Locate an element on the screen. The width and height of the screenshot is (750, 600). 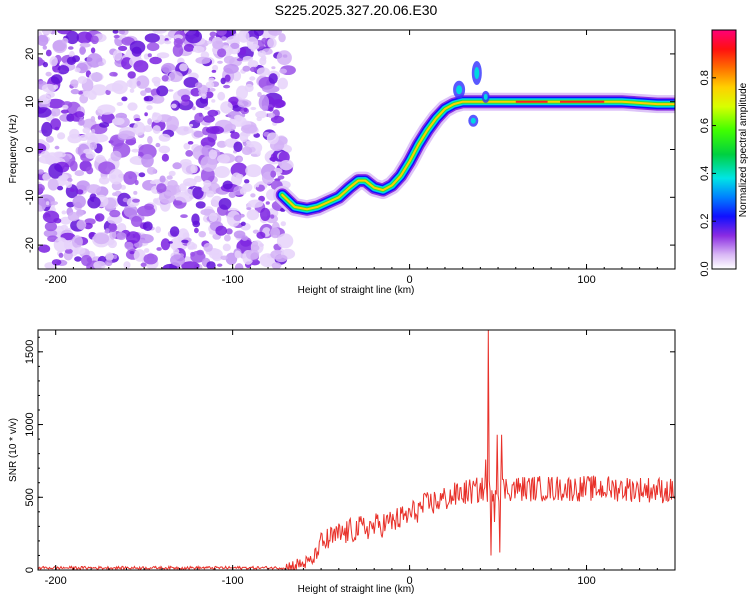
bottom-y-axis-label: SNR (10 * v/v) is located at coordinates (13, 450).